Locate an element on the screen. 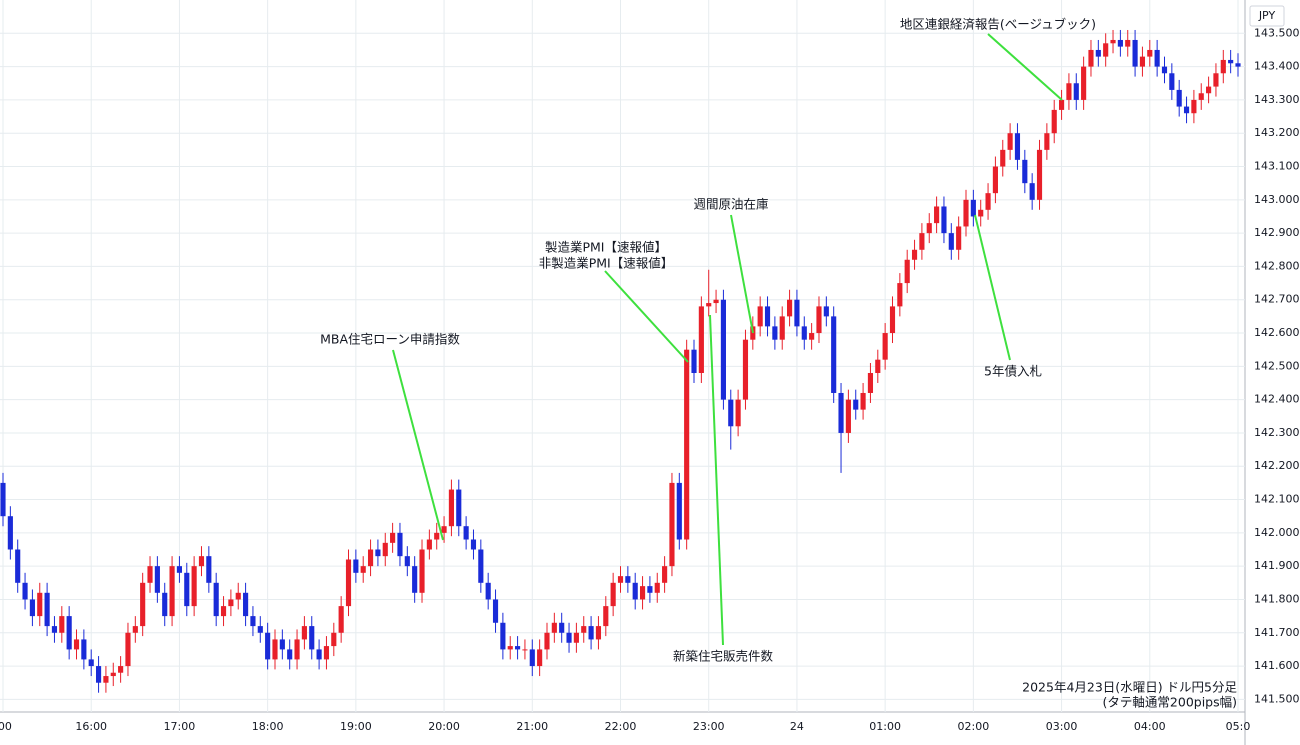 The width and height of the screenshot is (1300, 745). x-tick-label: 16:00 is located at coordinates (91, 726).